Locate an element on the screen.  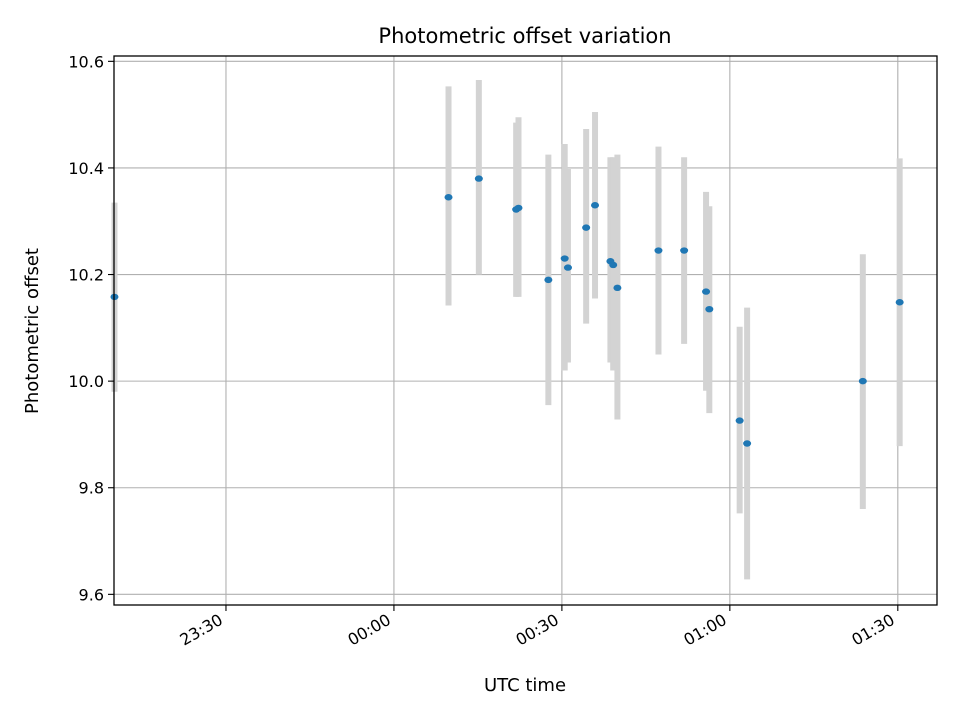
chart-title: Photometric offset variation is located at coordinates (524, 36).